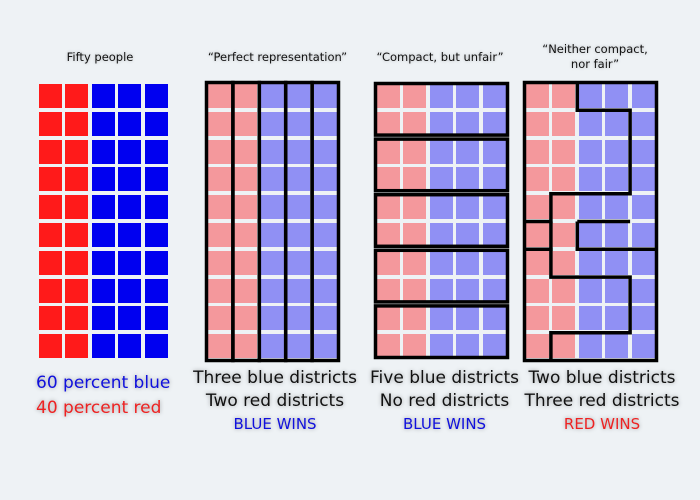  Describe the element at coordinates (99, 408) in the screenshot. I see `red-percent-label: 40 percent red` at that location.